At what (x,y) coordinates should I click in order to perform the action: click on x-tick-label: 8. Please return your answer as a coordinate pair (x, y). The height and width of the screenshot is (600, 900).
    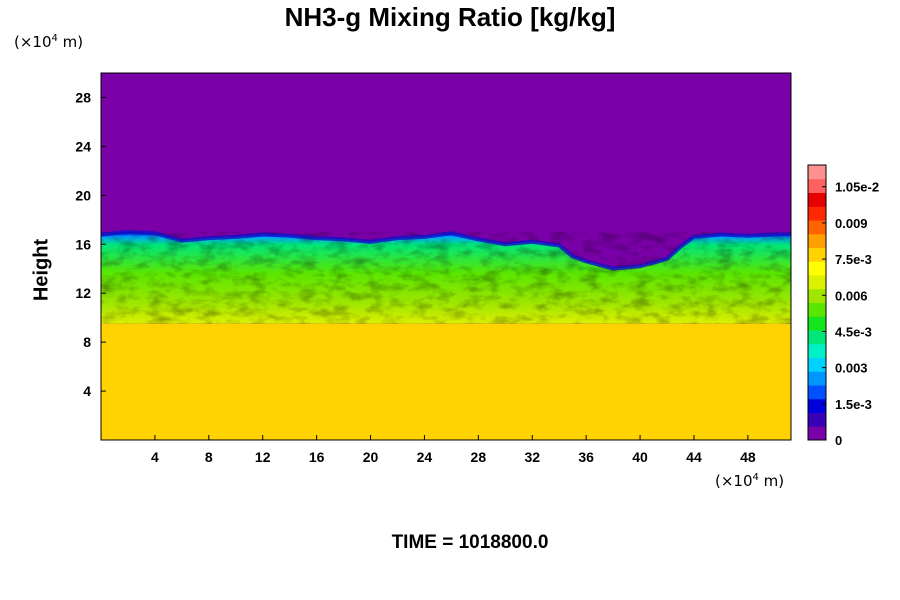
    Looking at the image, I should click on (209, 457).